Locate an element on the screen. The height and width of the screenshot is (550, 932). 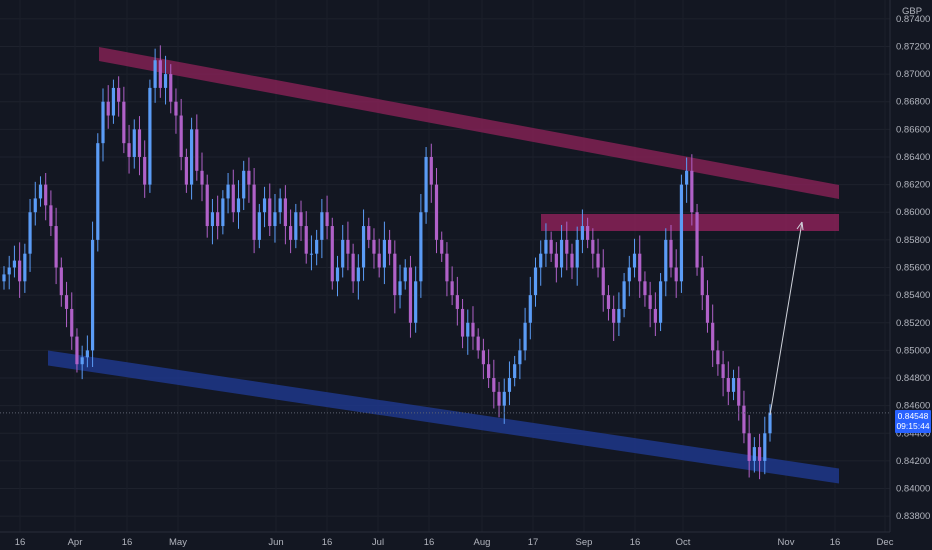
y-tick-label: 0.86400 is located at coordinates (913, 157).